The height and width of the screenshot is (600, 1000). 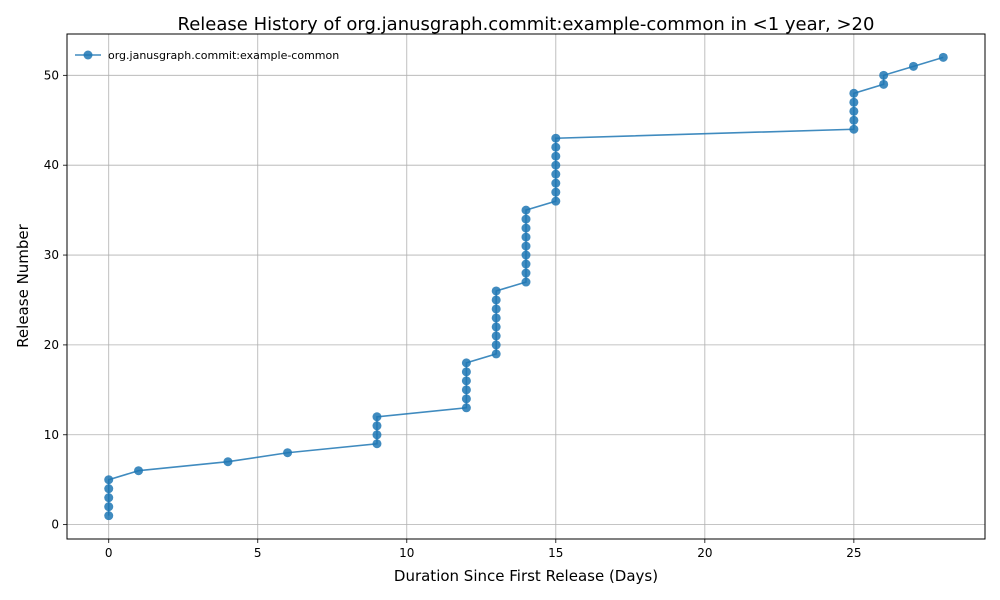 What do you see at coordinates (704, 553) in the screenshot?
I see `x-tick-label: 20` at bounding box center [704, 553].